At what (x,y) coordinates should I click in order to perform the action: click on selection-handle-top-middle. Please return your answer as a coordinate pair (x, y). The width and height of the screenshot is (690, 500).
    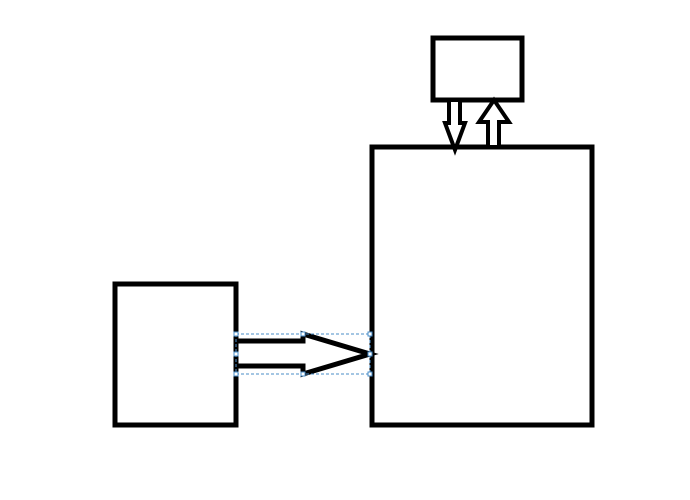
    Looking at the image, I should click on (303, 334).